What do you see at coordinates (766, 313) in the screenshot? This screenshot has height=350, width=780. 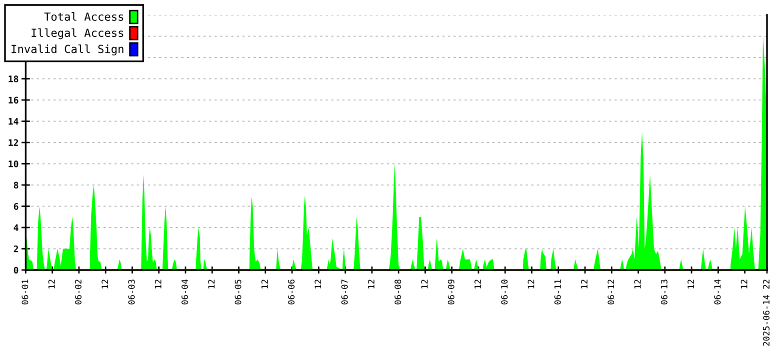 I see `x-tick-label: 2025-06-14 22` at bounding box center [766, 313].